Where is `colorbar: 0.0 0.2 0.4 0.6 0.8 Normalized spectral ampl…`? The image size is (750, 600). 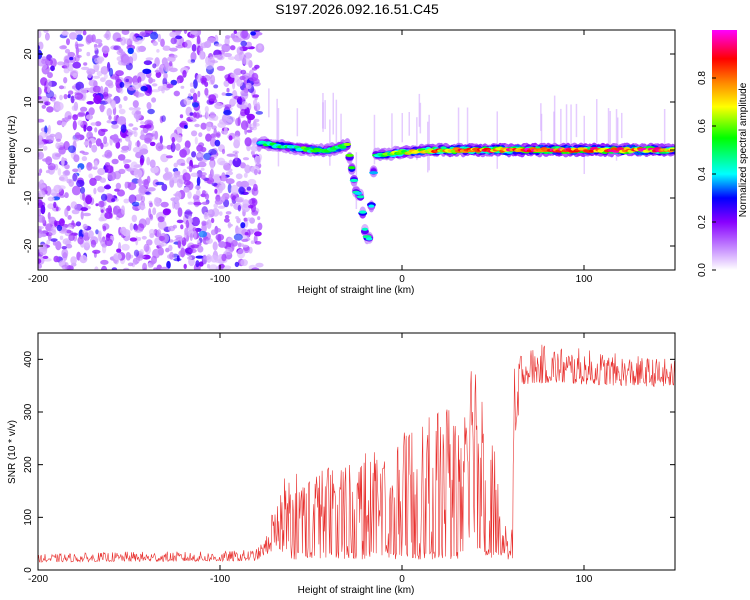 colorbar: 0.0 0.2 0.4 0.6 0.8 Normalized spectral ampl… is located at coordinates (723, 153).